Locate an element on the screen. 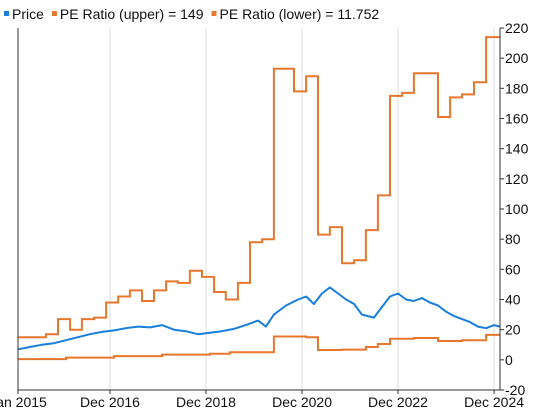  legend-label: PE Ratio (lower) = 11.752 is located at coordinates (300, 14).